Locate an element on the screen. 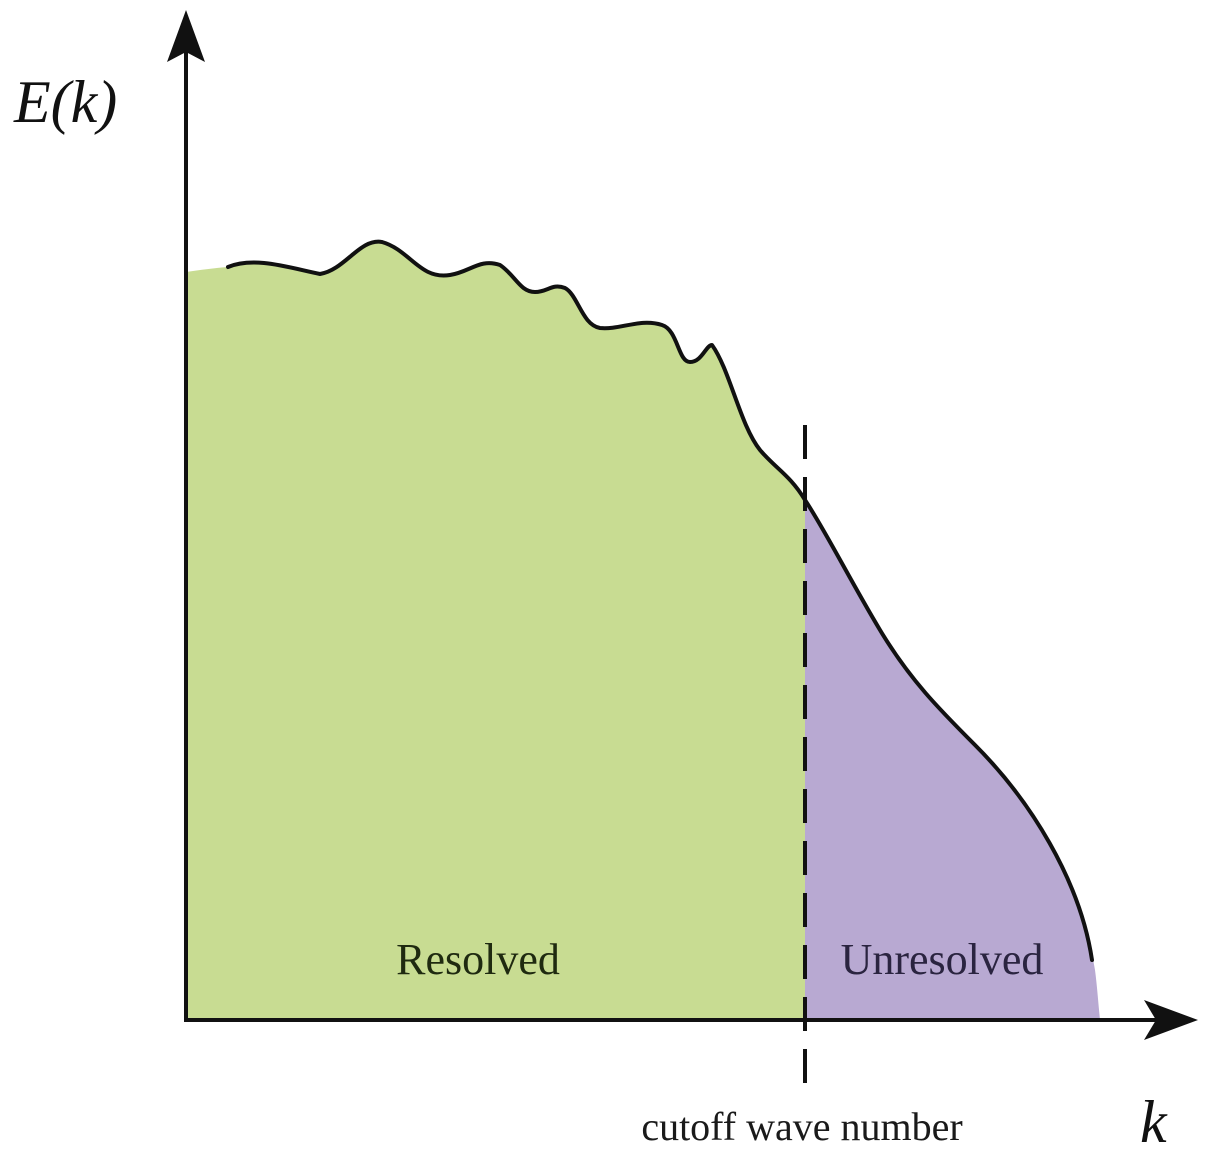  x-axis-label: k is located at coordinates (1154, 1122).